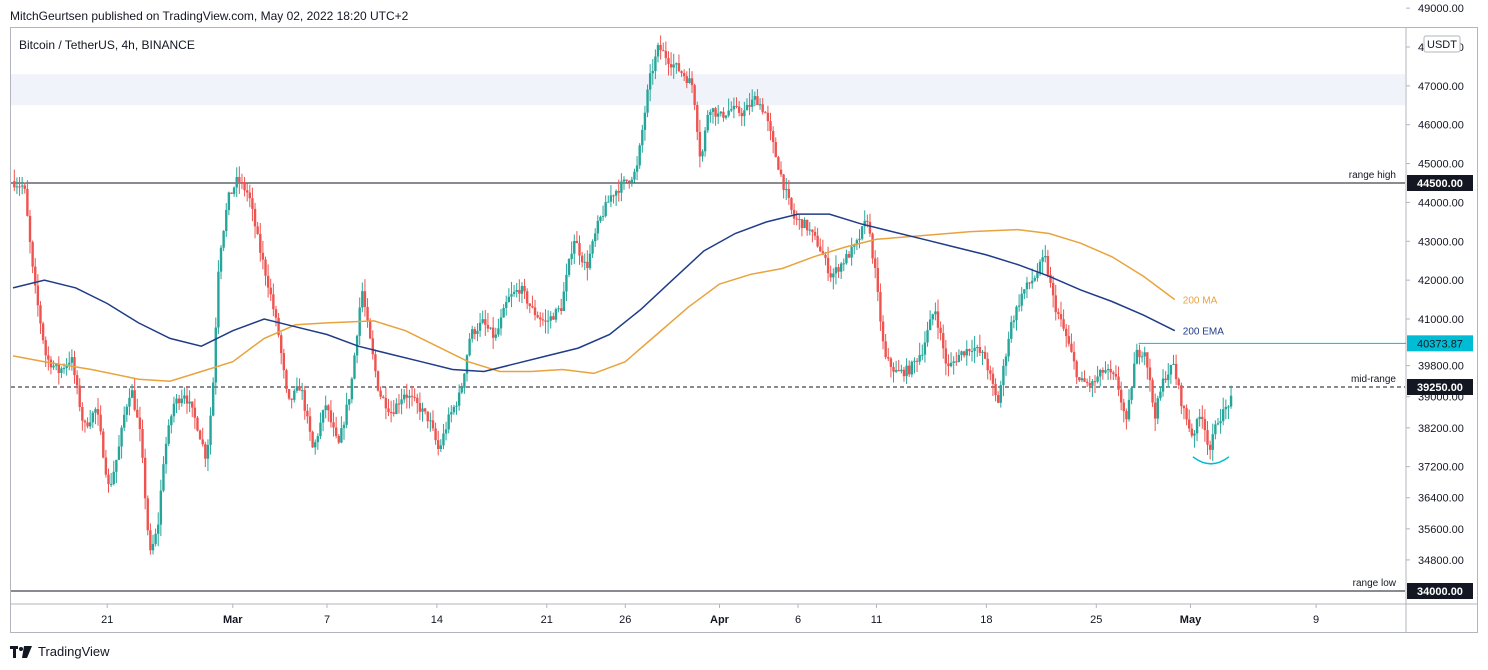  Describe the element at coordinates (1442, 44) in the screenshot. I see `currency-badge` at that location.